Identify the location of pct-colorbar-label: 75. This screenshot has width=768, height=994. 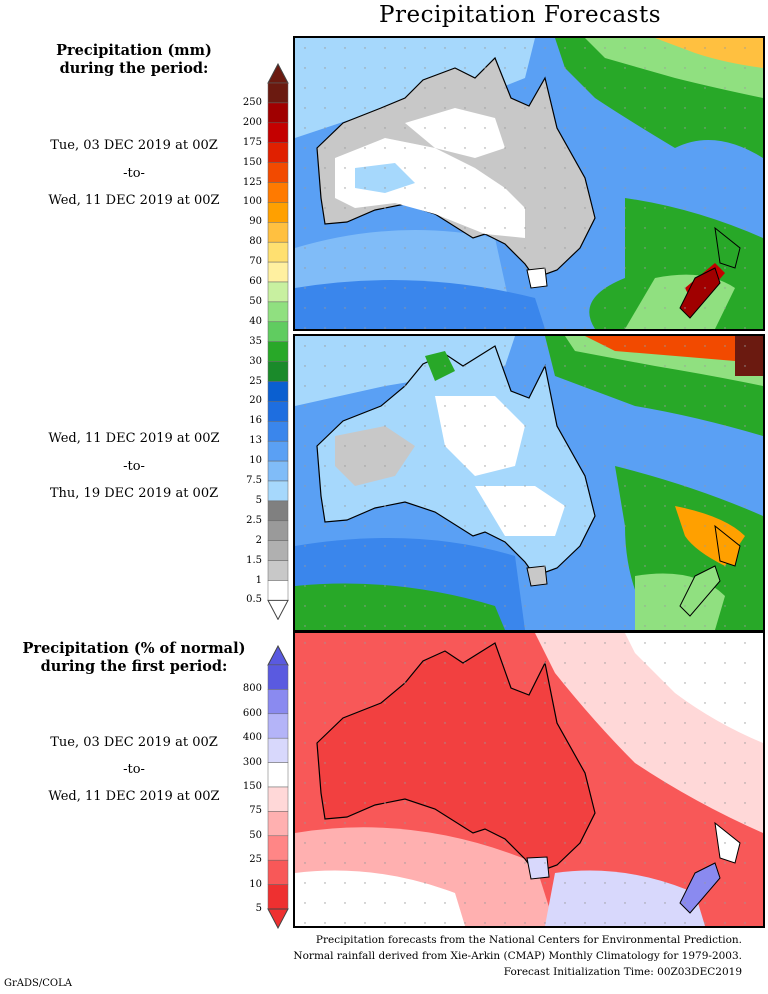
(255, 811).